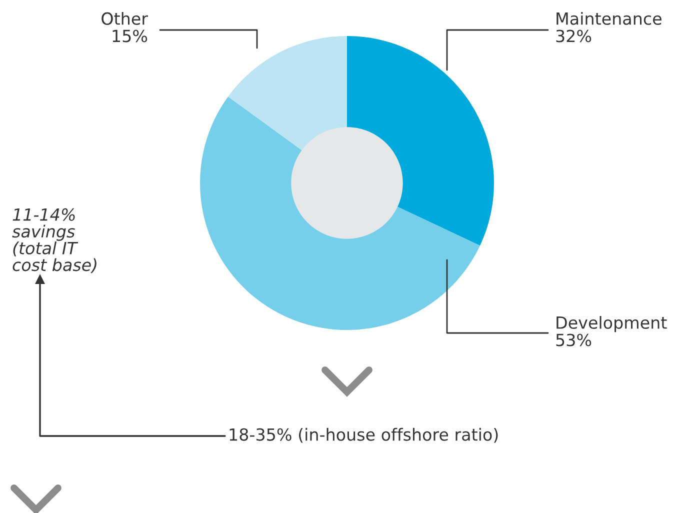  Describe the element at coordinates (54, 241) in the screenshot. I see `text: 11-14% savings (total IT cost base)` at that location.